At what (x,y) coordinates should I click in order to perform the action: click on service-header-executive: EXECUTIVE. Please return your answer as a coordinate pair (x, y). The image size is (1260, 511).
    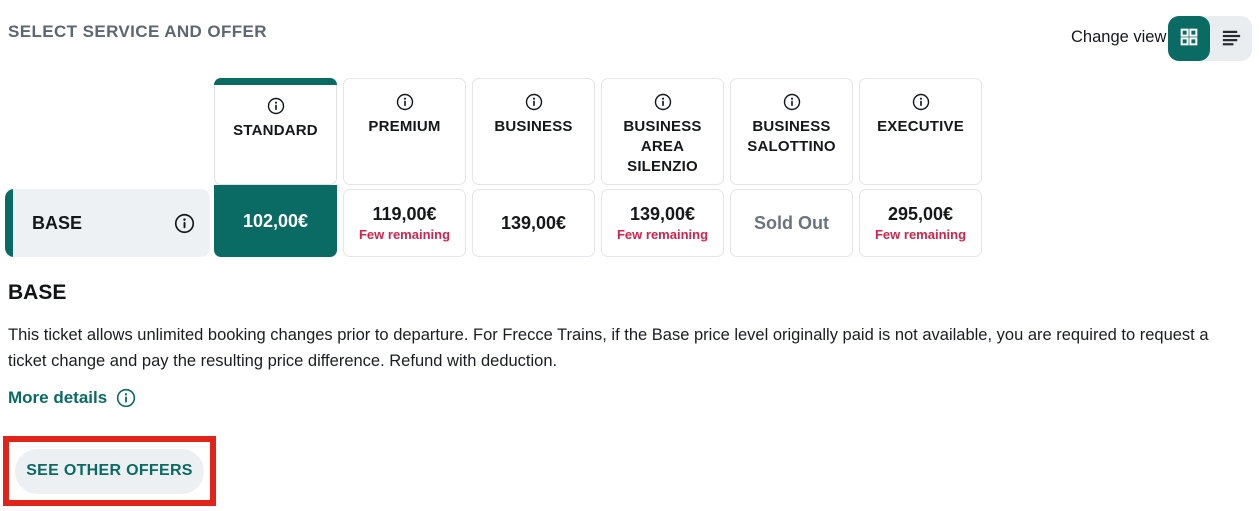
    Looking at the image, I should click on (920, 131).